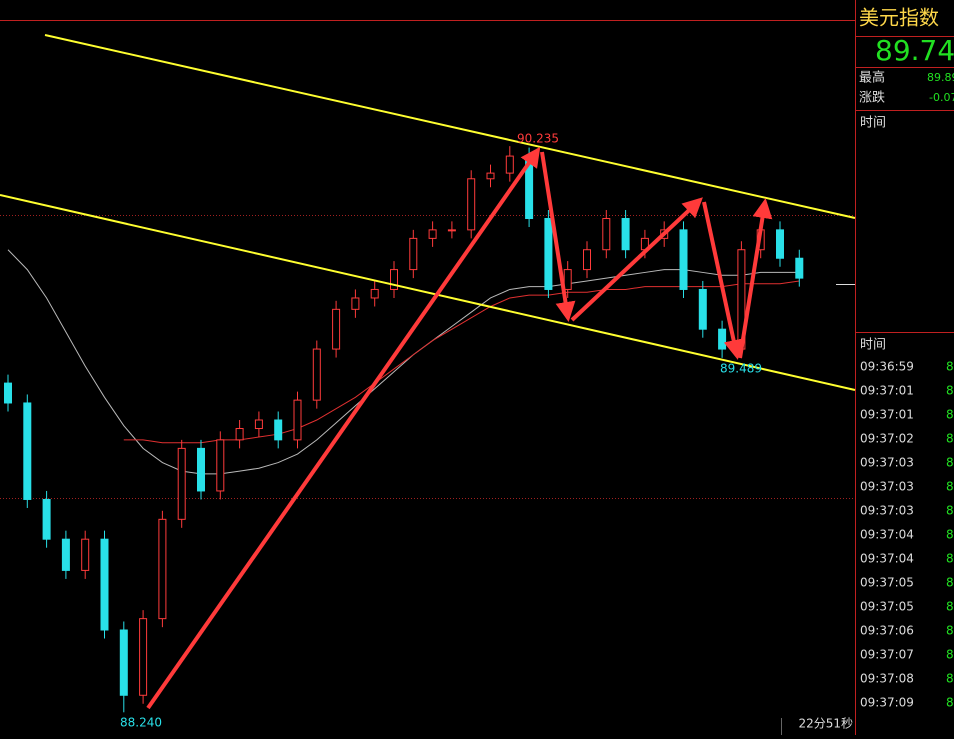  What do you see at coordinates (887, 655) in the screenshot?
I see `tick-time: 09:37:07` at bounding box center [887, 655].